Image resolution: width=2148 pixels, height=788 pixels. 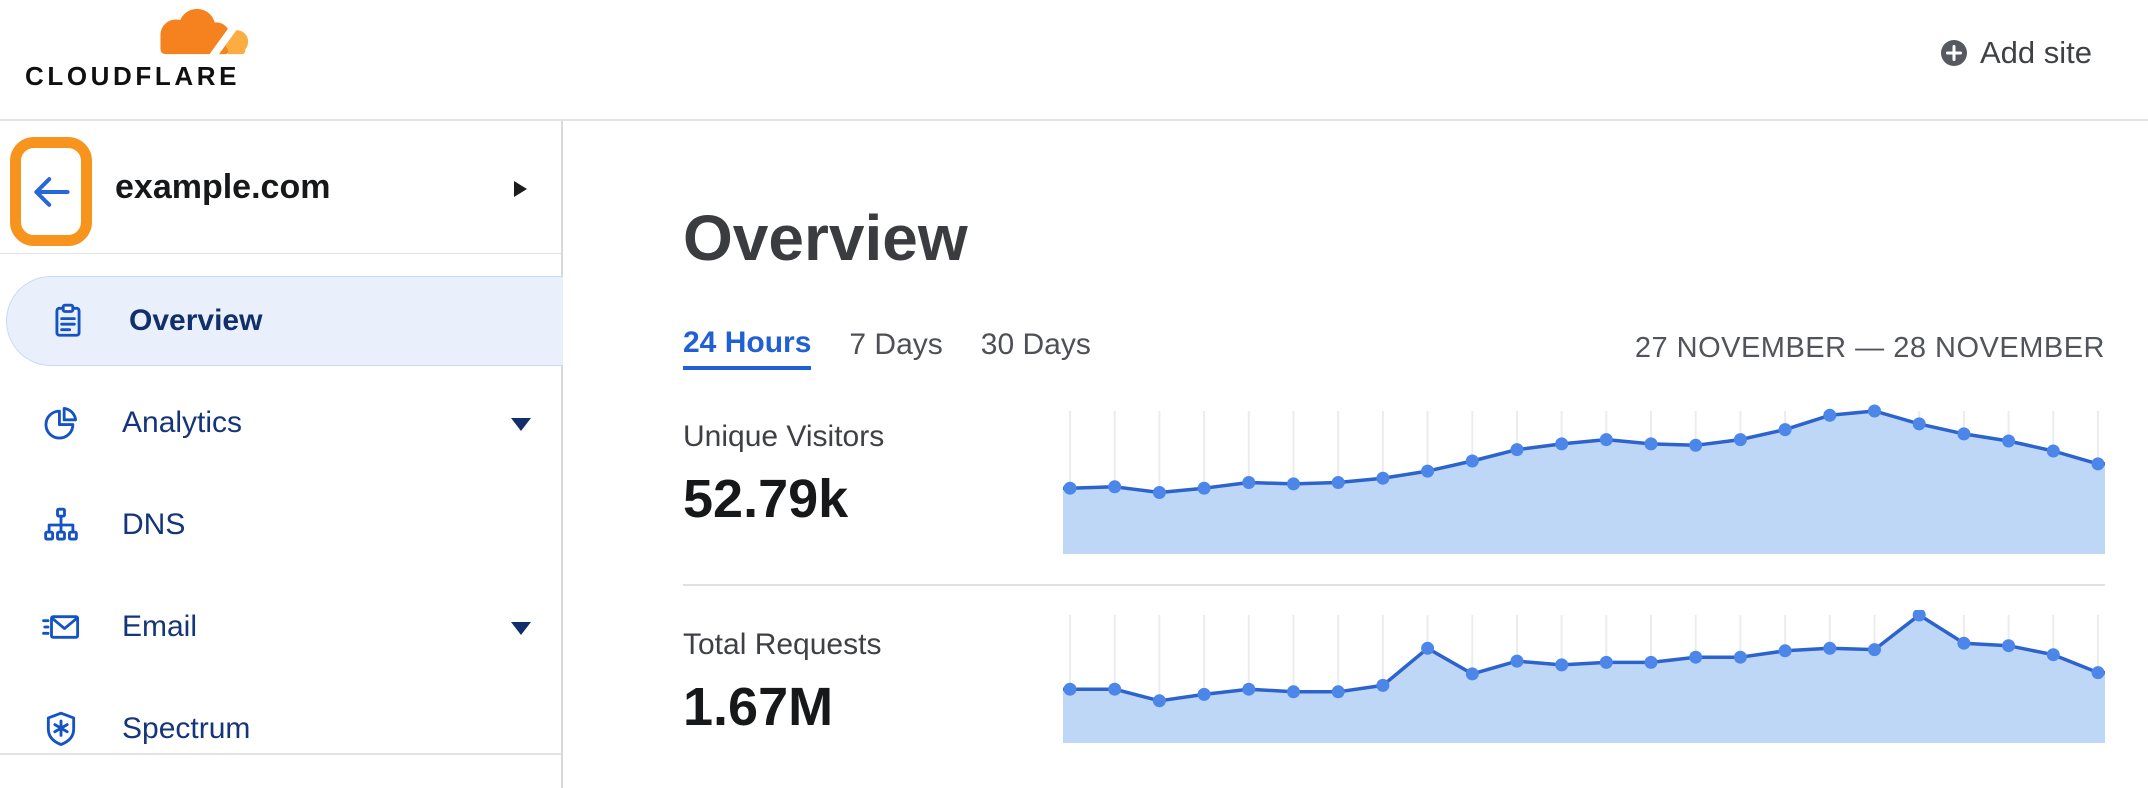 I want to click on cloudflare-logo: CLOUDFLARE, so click(x=141, y=49).